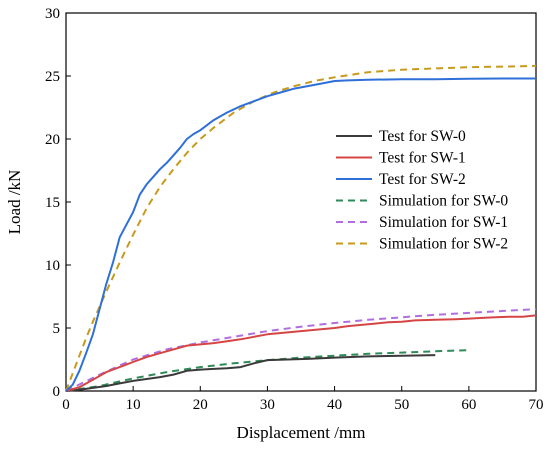 This screenshot has width=550, height=450. What do you see at coordinates (443, 201) in the screenshot?
I see `legend-label: Simulation for SW-0` at bounding box center [443, 201].